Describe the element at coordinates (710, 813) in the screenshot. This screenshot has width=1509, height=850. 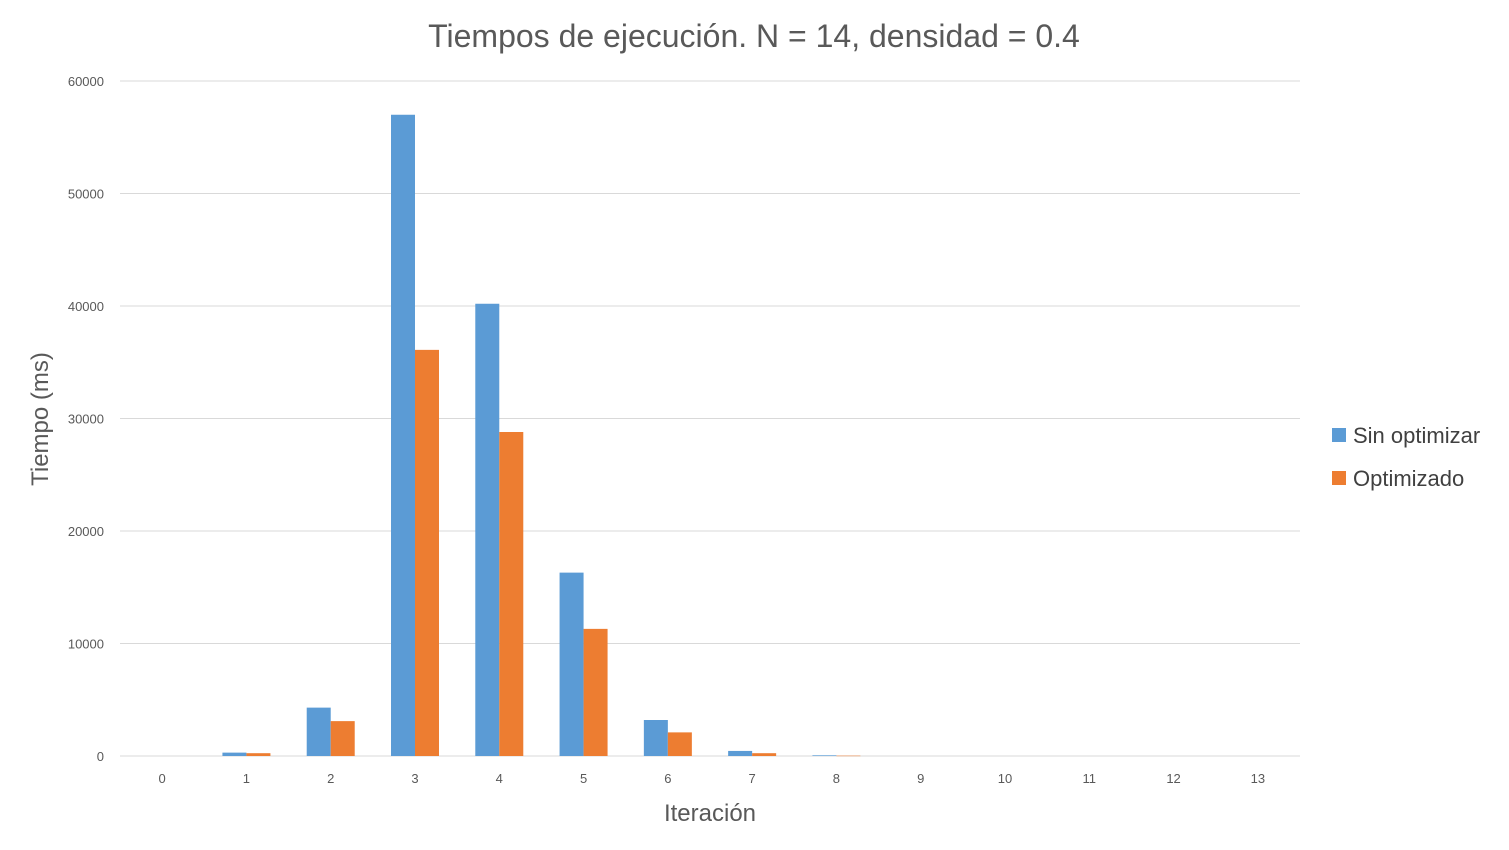
I see `x-axis-title: Iteración` at that location.